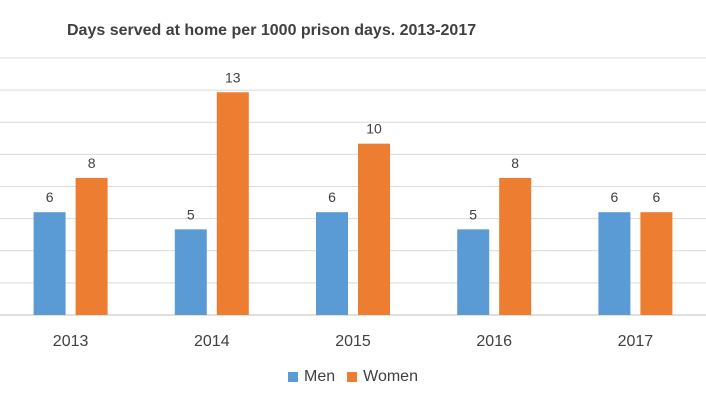 The width and height of the screenshot is (706, 403). Describe the element at coordinates (91, 246) in the screenshot. I see `bar-women-2013` at that location.